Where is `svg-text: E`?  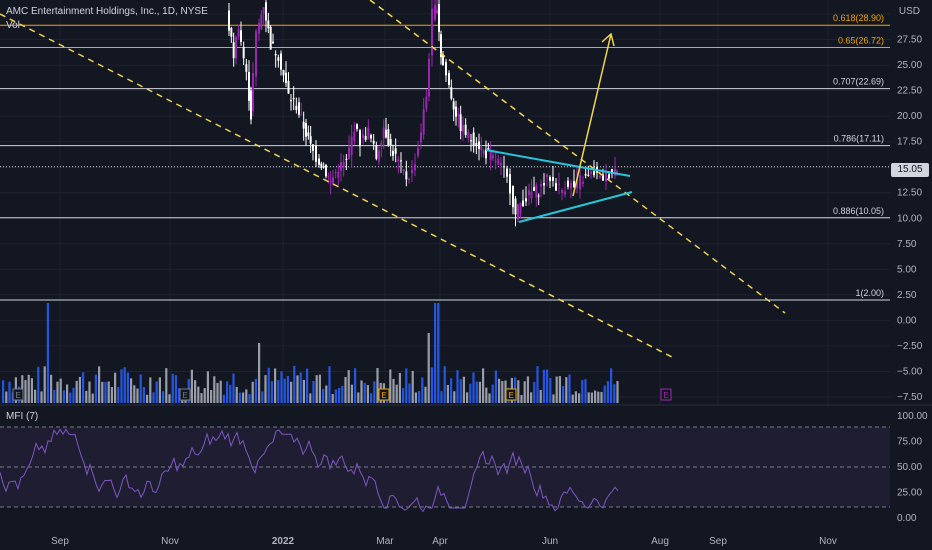 svg-text: E is located at coordinates (17, 395).